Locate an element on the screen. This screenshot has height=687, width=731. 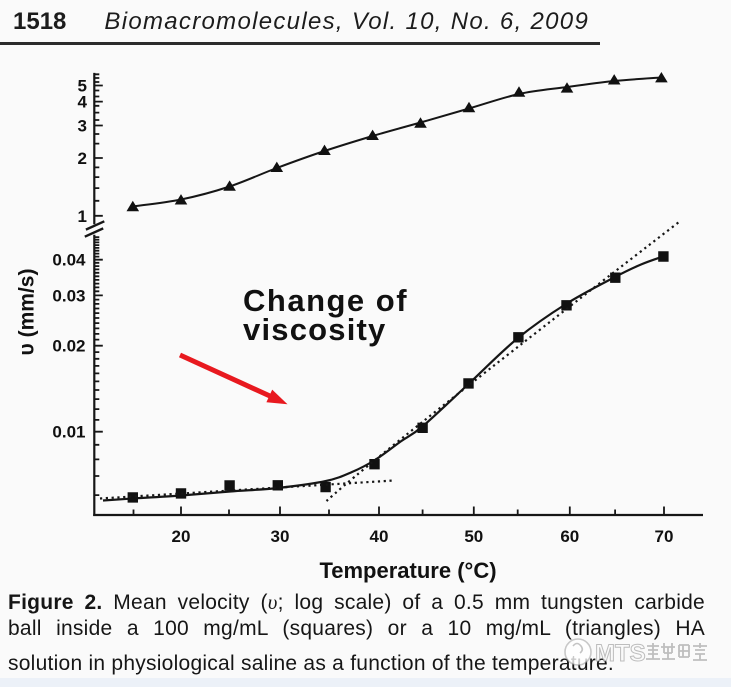
svg-text: 2 is located at coordinates (82, 158).